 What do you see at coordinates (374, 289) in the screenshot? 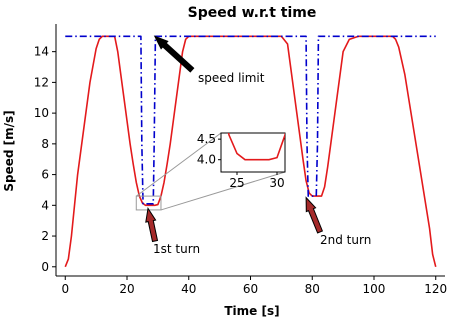
I see `x-tick-label: 100` at bounding box center [374, 289].